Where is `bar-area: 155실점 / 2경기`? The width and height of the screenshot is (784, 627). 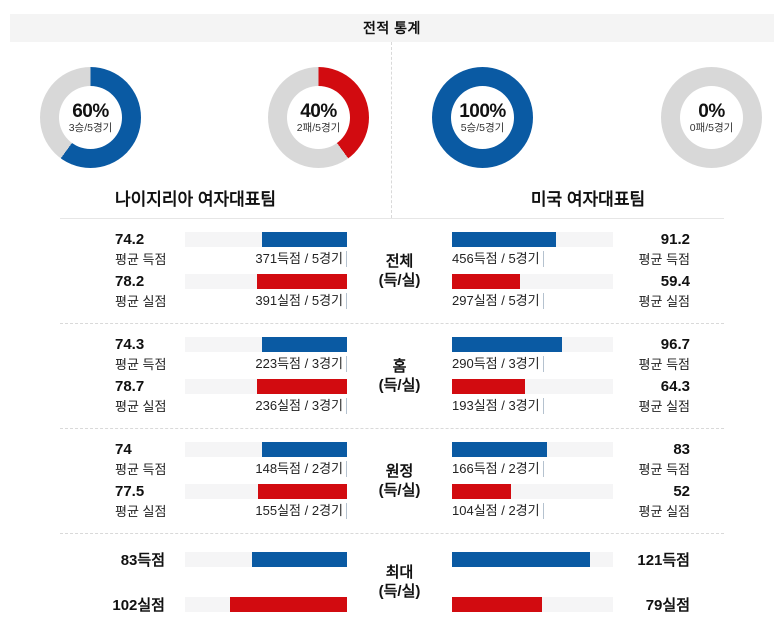 bar-area: 155실점 / 2경기 is located at coordinates (266, 502).